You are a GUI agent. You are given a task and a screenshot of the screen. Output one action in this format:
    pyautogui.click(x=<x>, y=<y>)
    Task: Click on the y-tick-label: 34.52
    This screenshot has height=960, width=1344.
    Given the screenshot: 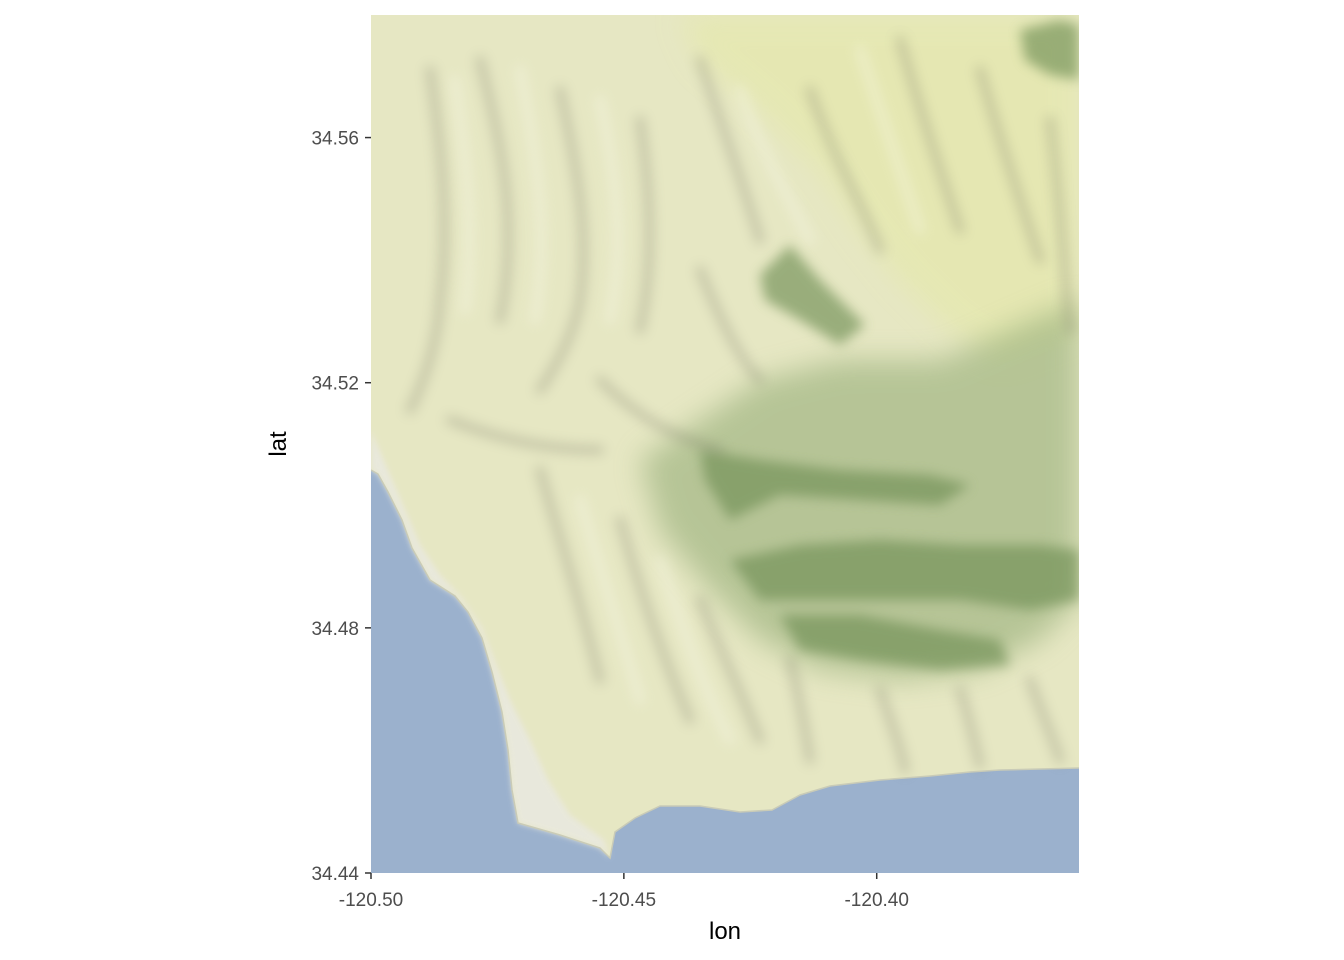 What is the action you would take?
    pyautogui.click(x=335, y=384)
    